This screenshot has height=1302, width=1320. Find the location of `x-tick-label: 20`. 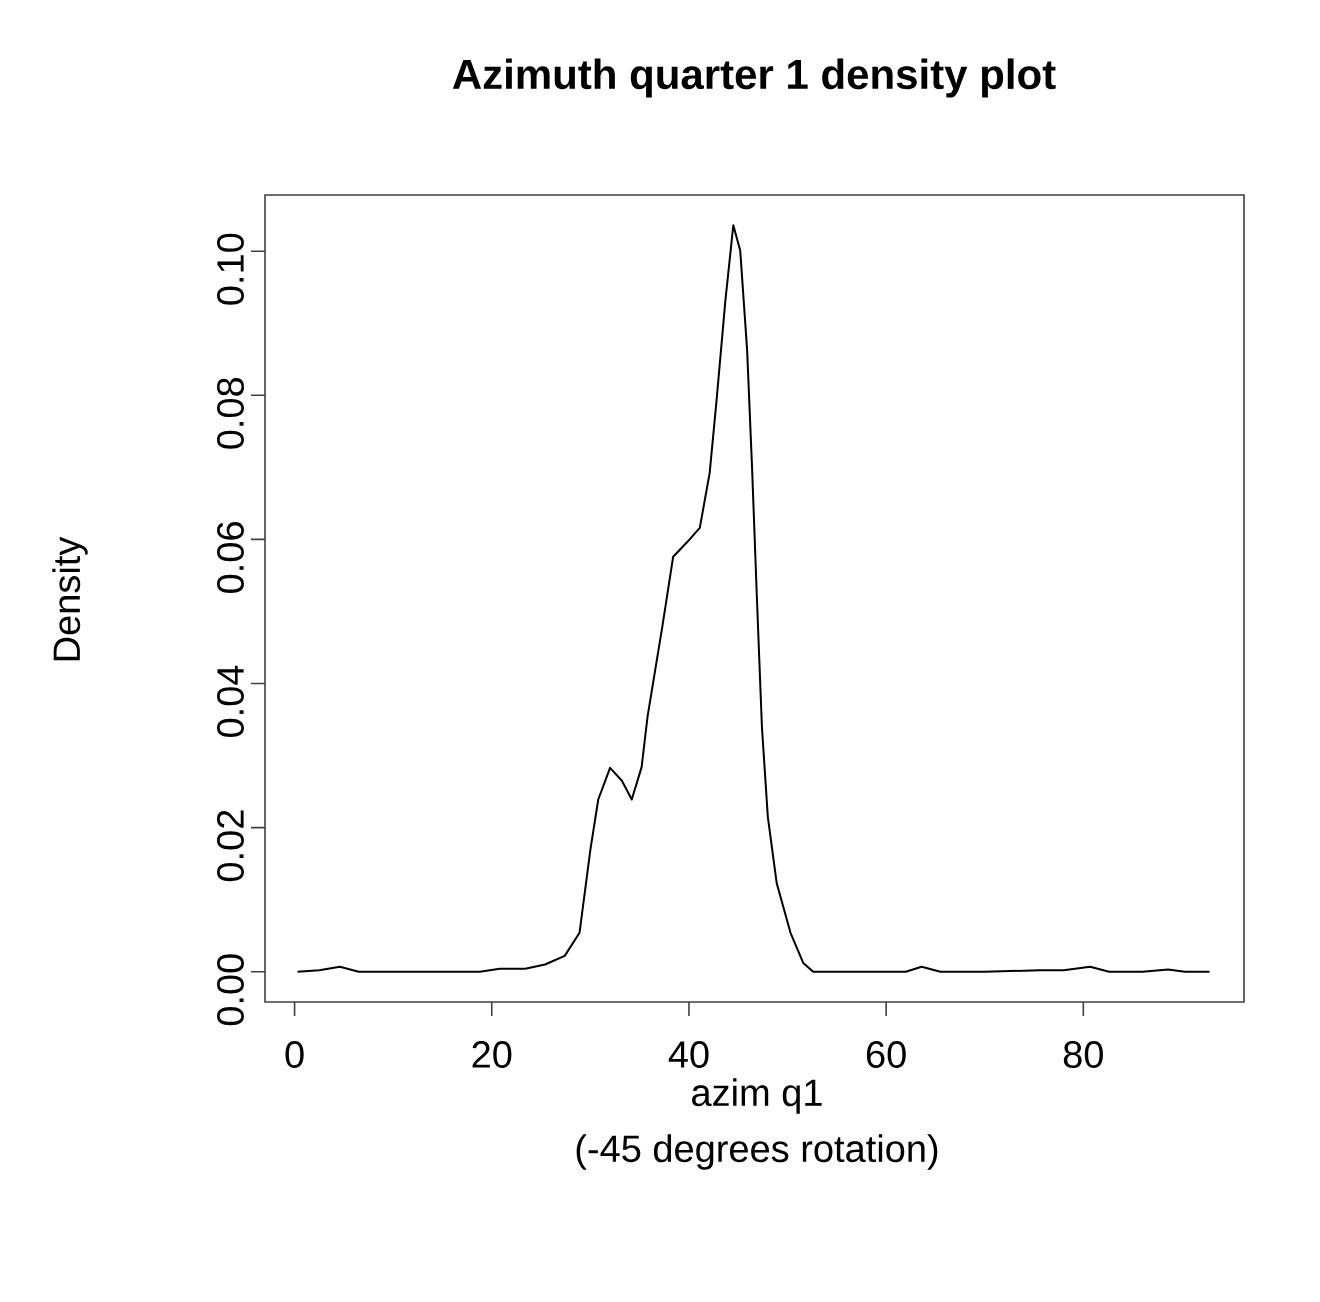

x-tick-label: 20 is located at coordinates (492, 1054).